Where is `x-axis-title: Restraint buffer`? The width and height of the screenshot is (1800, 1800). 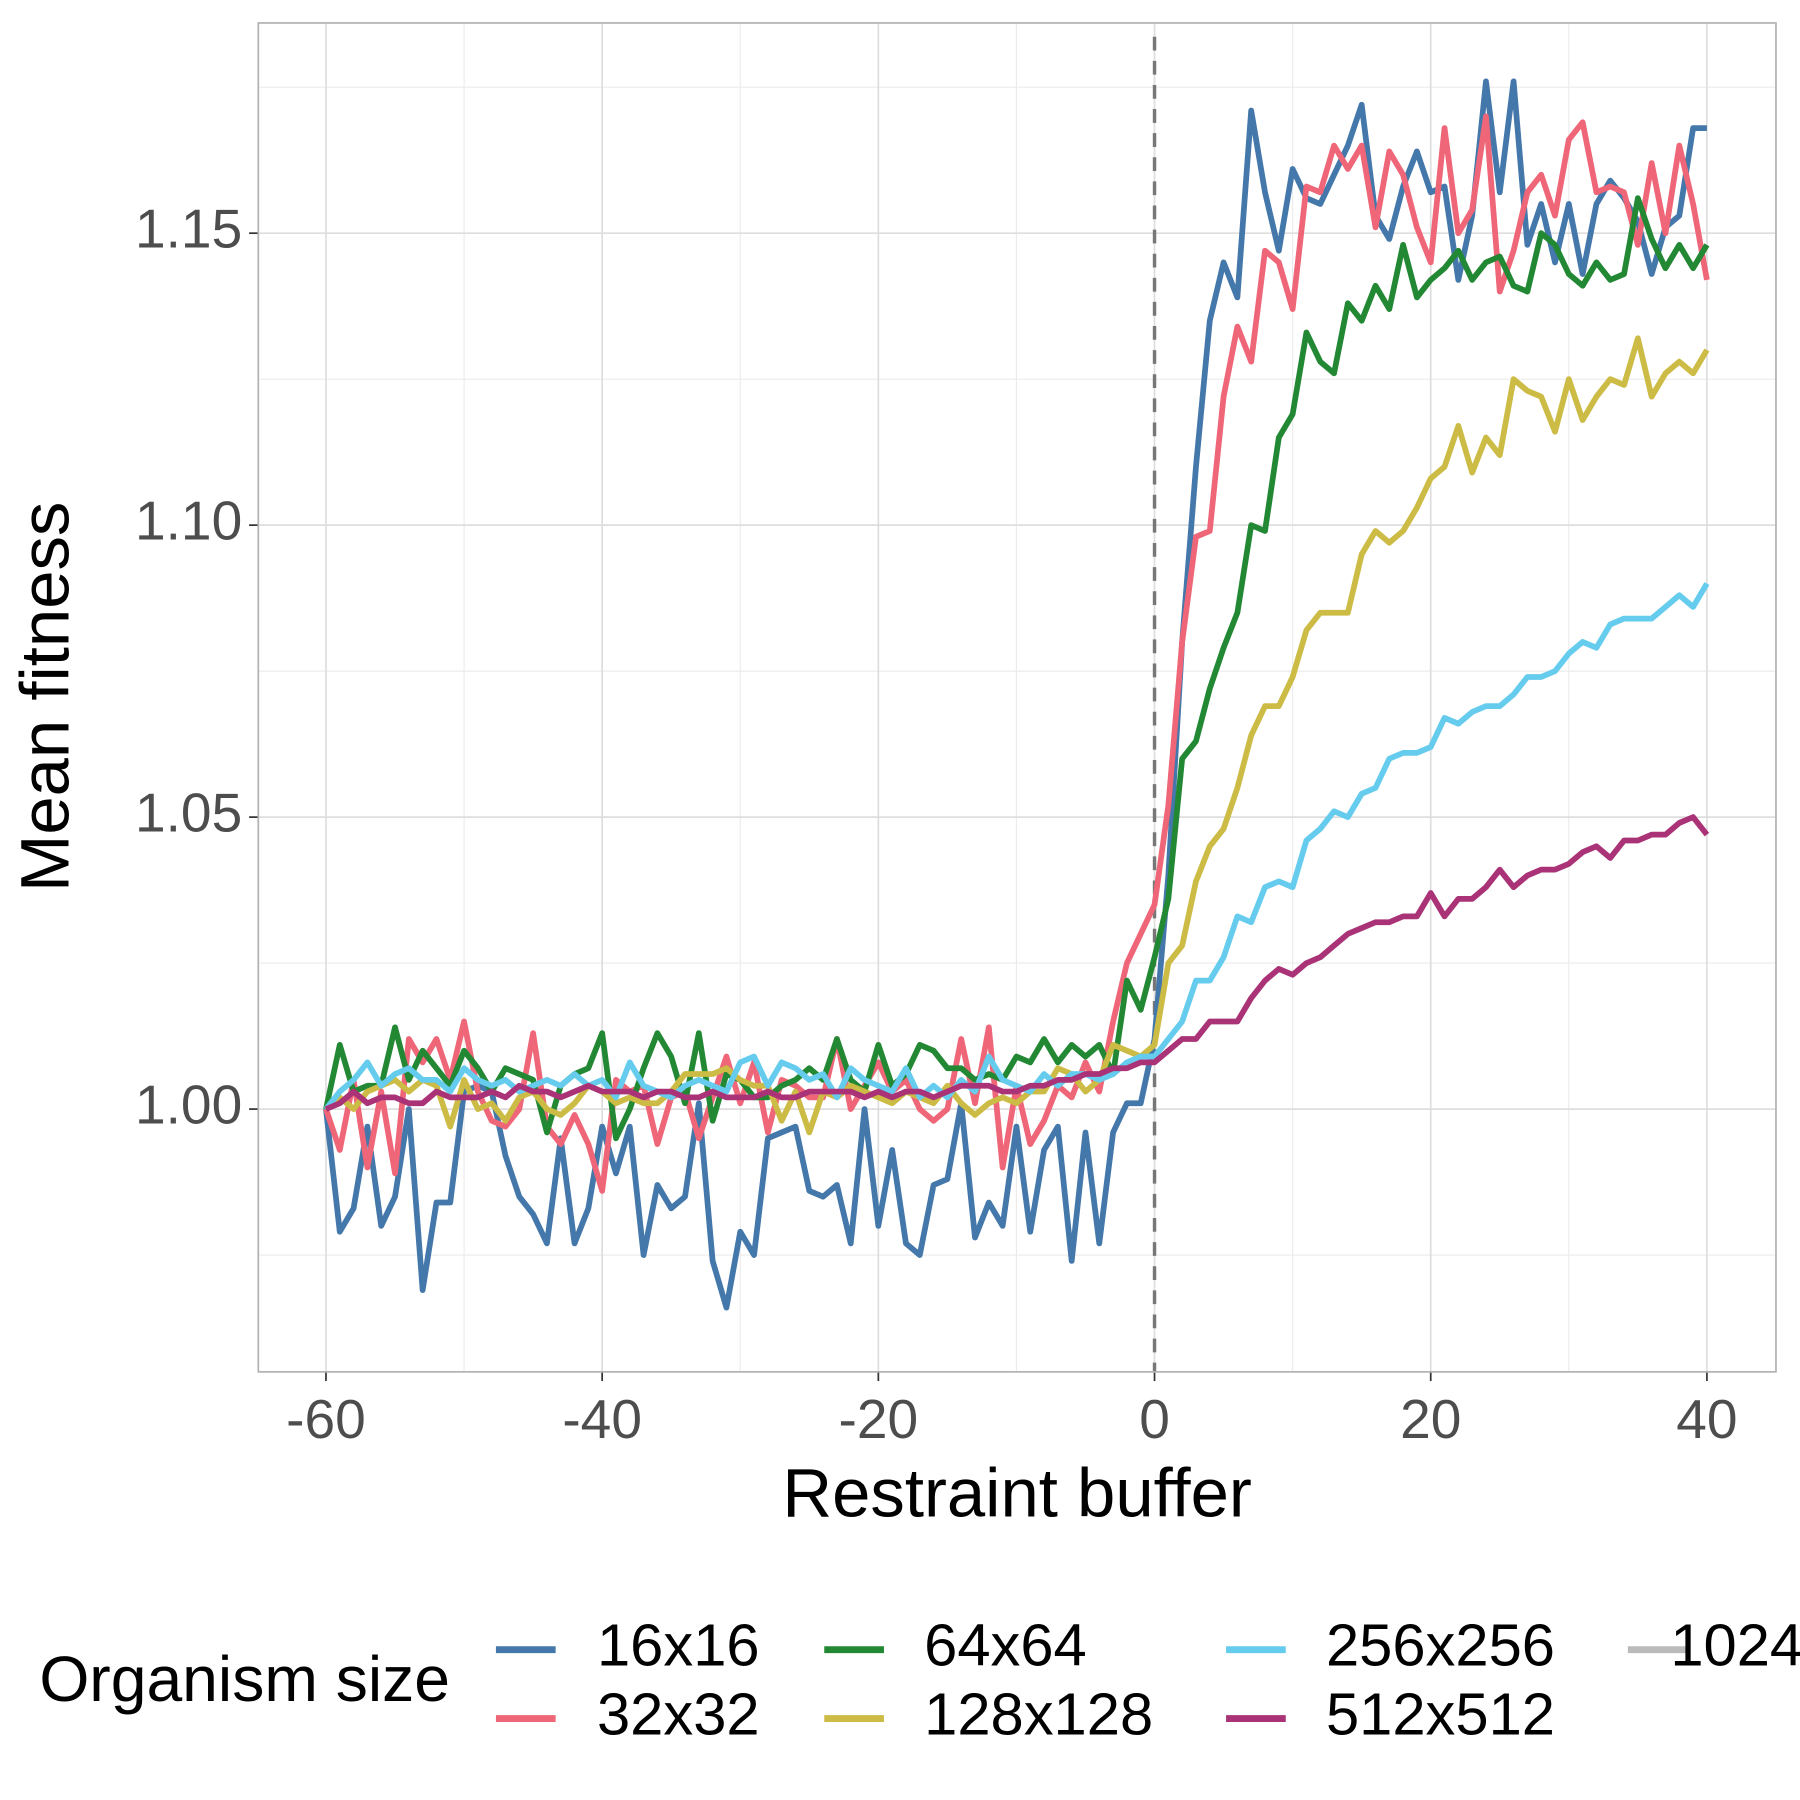
x-axis-title: Restraint buffer is located at coordinates (1017, 1492).